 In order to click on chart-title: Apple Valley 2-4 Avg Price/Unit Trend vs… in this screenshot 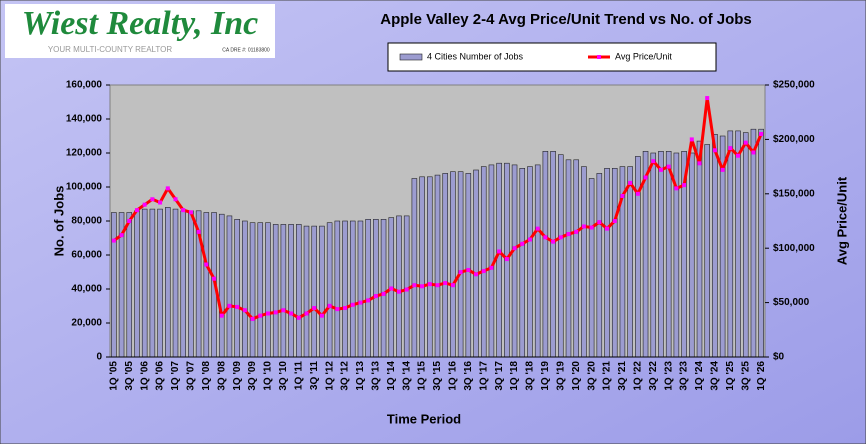, I will do `click(566, 19)`.